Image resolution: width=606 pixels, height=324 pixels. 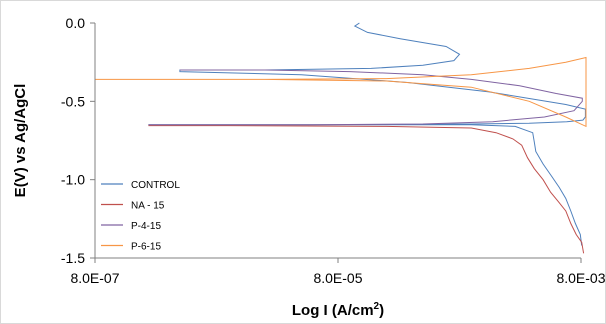 I want to click on y-tick-label: -1.0, so click(x=73, y=180).